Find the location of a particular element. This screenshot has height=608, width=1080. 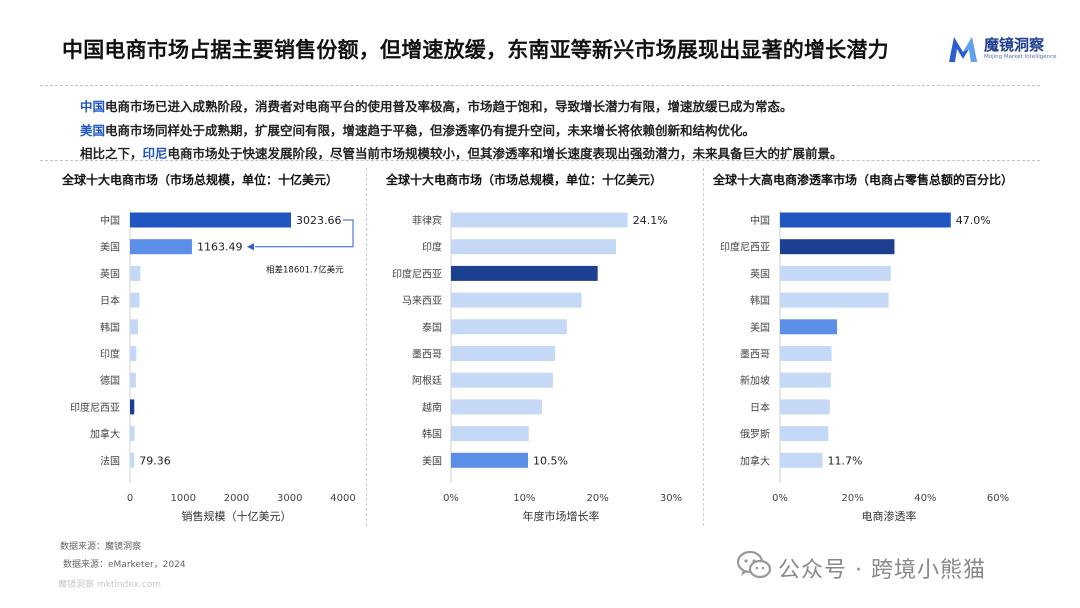

summary-prefix: 相比之下， is located at coordinates (111, 153).